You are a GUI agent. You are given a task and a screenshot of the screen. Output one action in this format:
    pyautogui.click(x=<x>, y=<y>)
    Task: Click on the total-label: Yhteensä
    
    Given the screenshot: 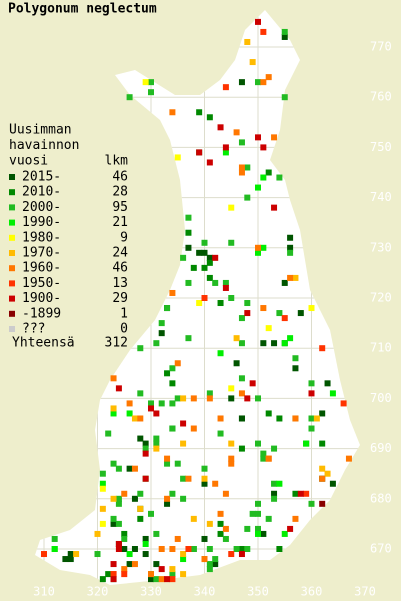 What is the action you would take?
    pyautogui.click(x=43, y=343)
    